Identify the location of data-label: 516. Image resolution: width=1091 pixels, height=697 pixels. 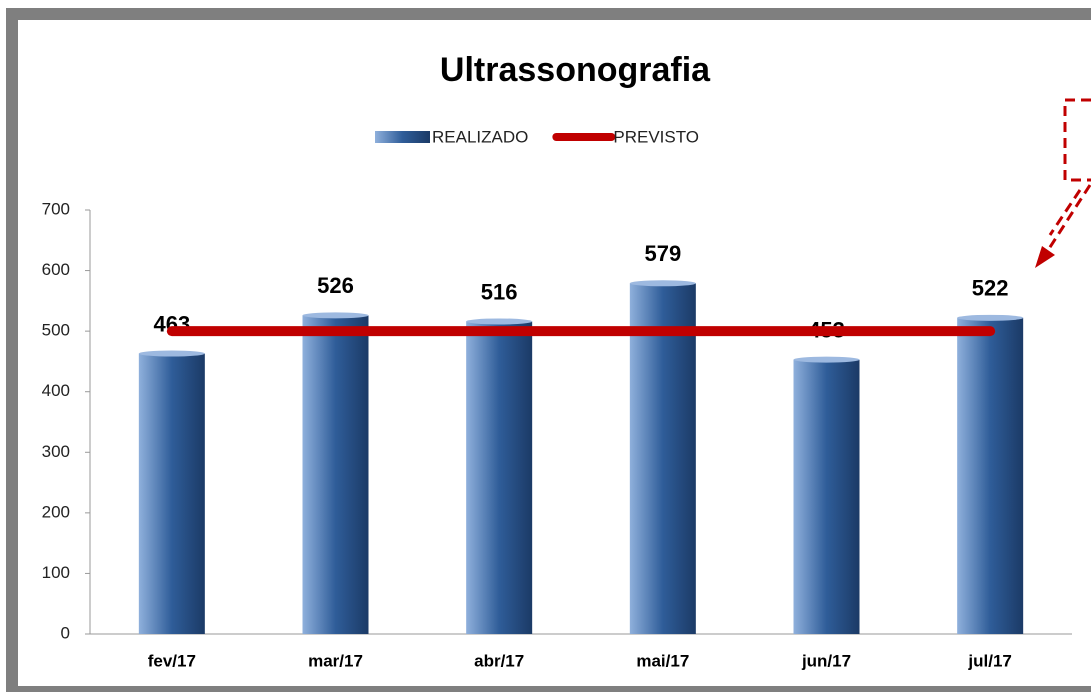
(499, 291).